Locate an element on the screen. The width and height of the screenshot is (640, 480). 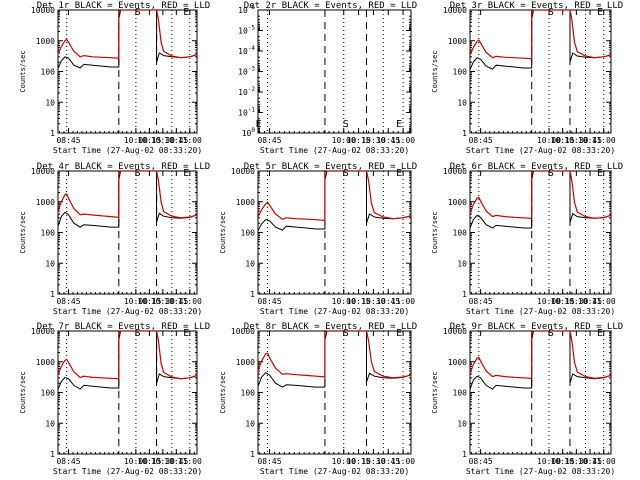
y-tick-label: 10⁻⁴ is located at coordinates (246, 50).